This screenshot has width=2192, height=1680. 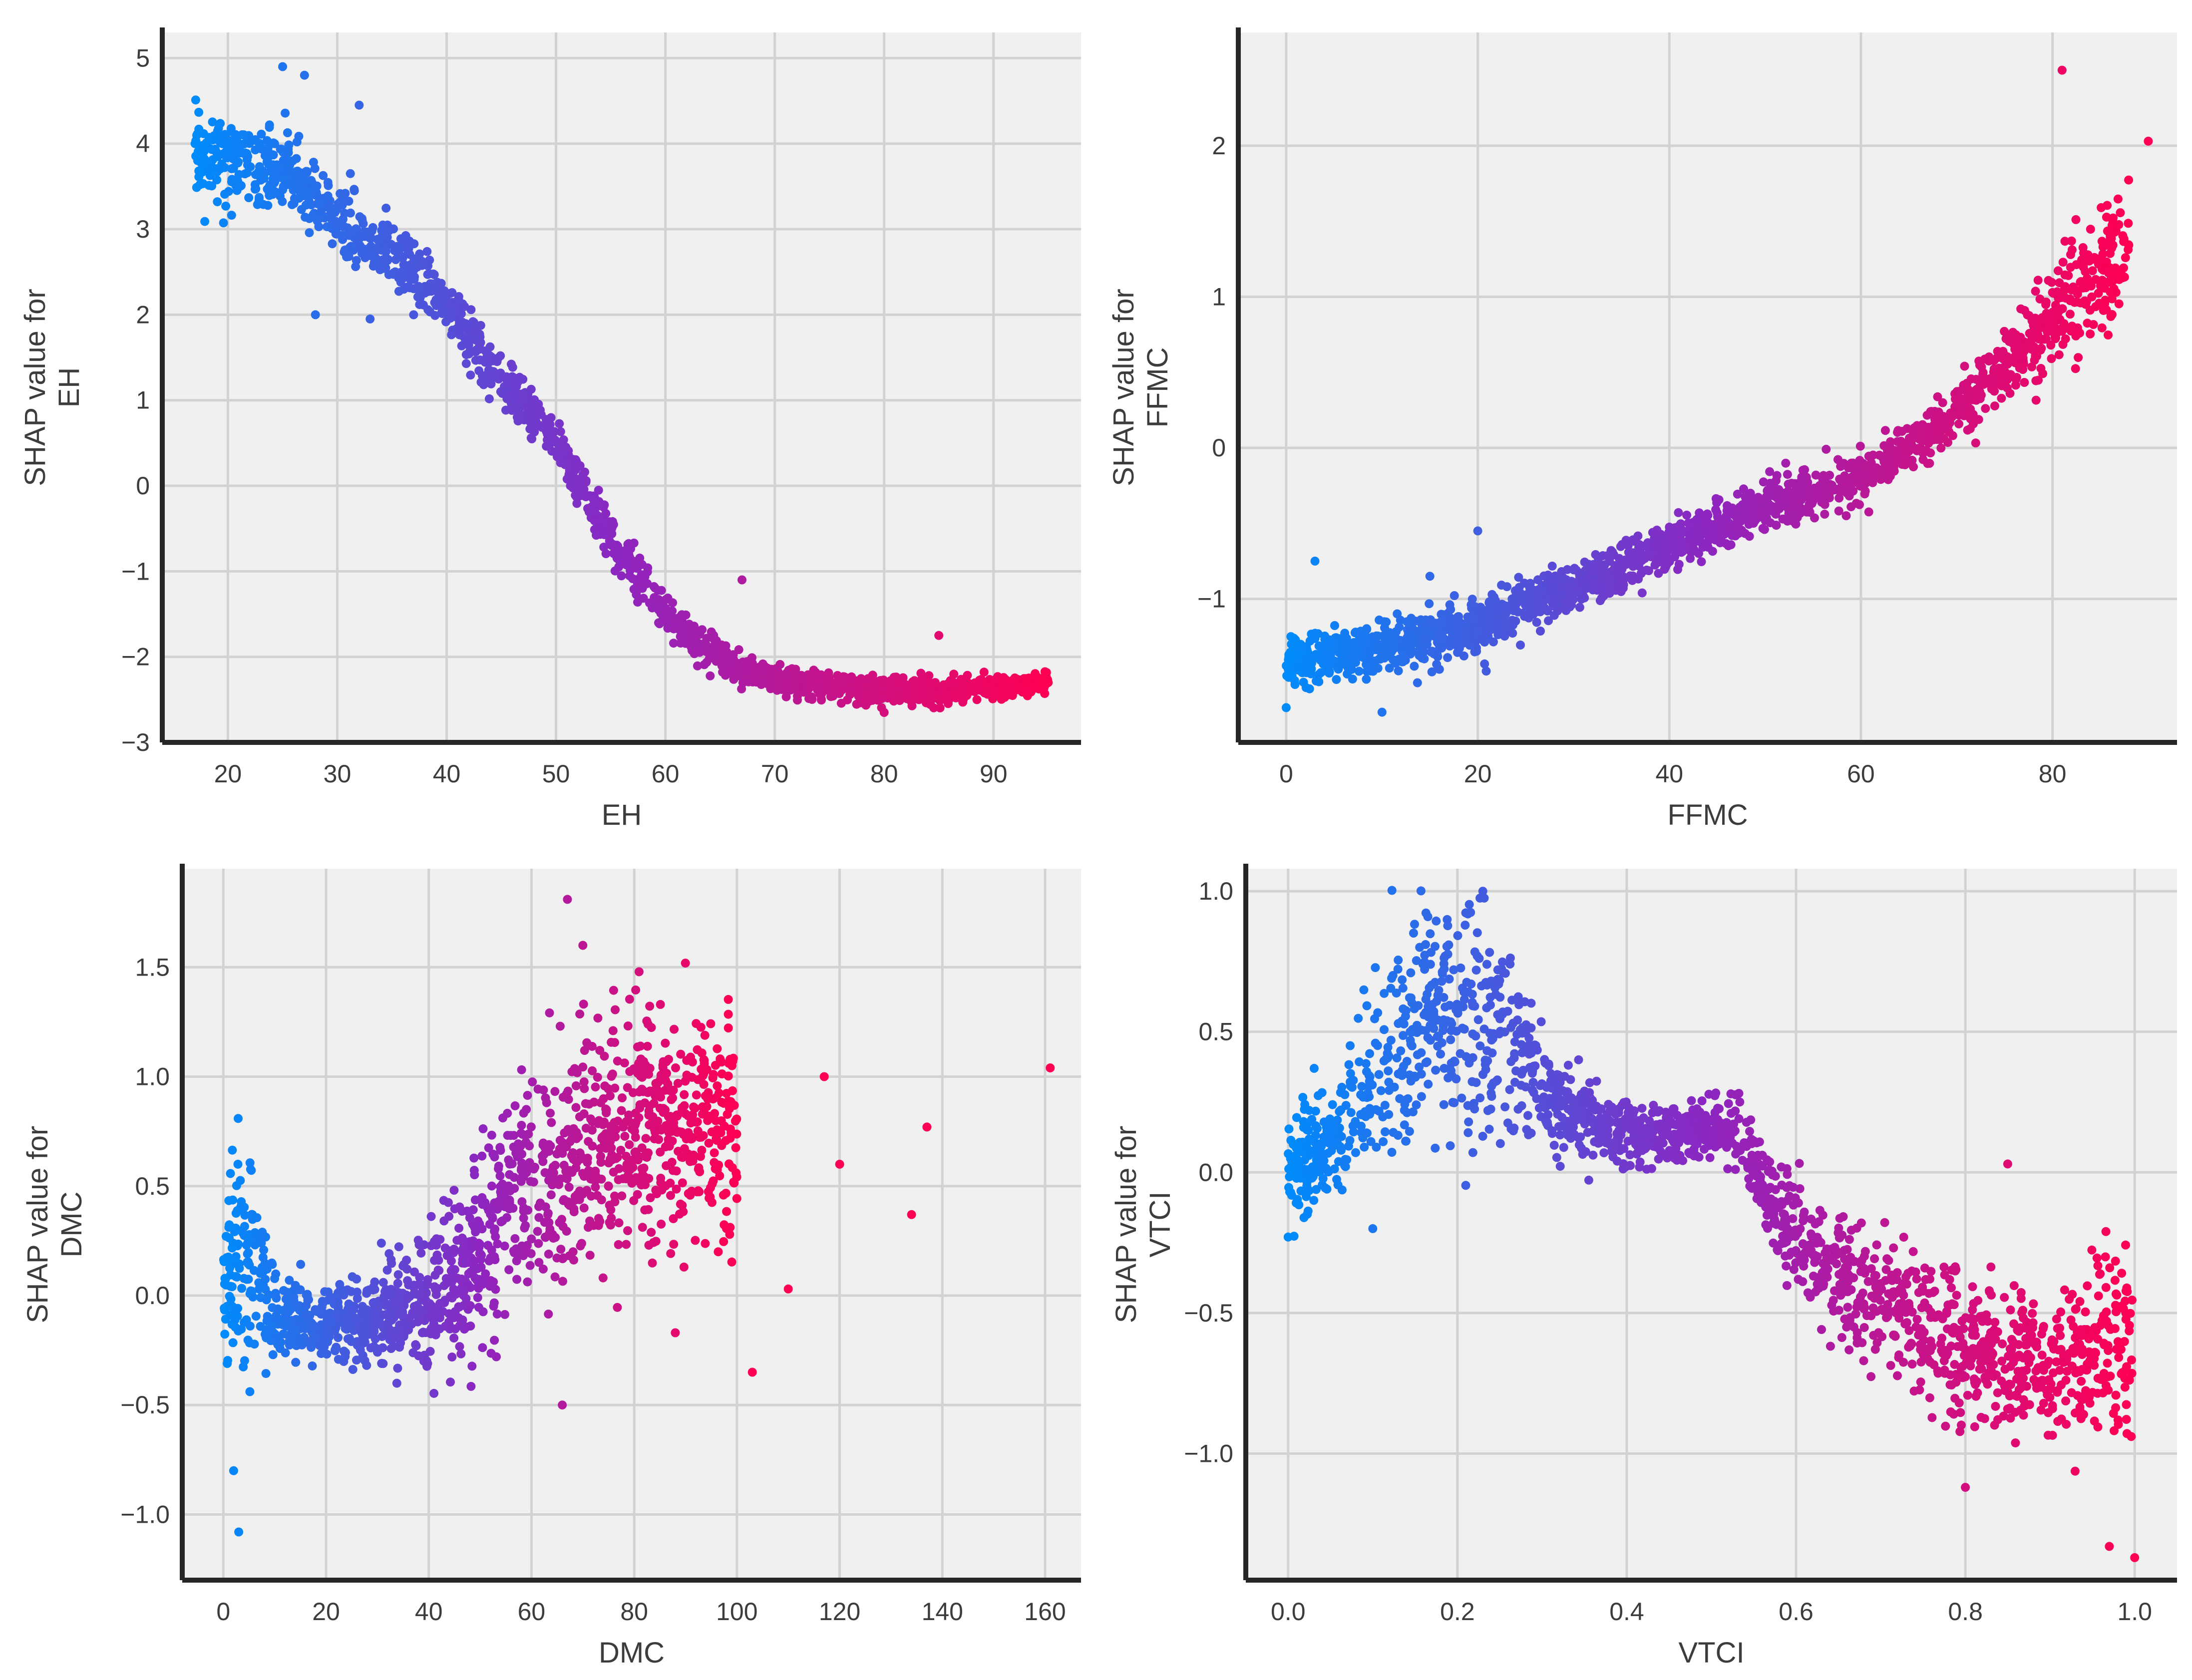 What do you see at coordinates (228, 774) in the screenshot?
I see `x-tick-label: 20` at bounding box center [228, 774].